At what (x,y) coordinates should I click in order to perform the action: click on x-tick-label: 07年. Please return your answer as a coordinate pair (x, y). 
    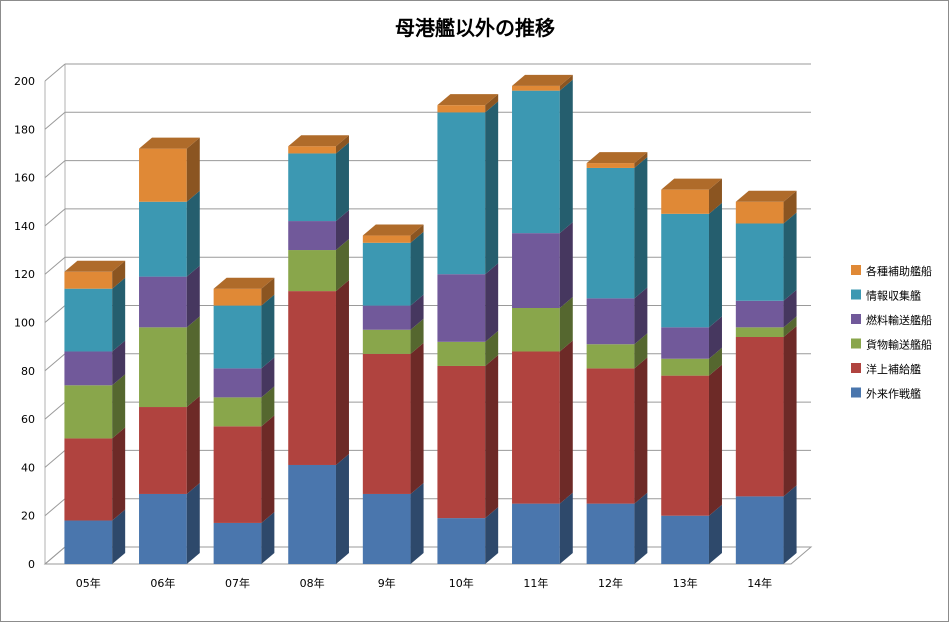
    Looking at the image, I should click on (237, 583).